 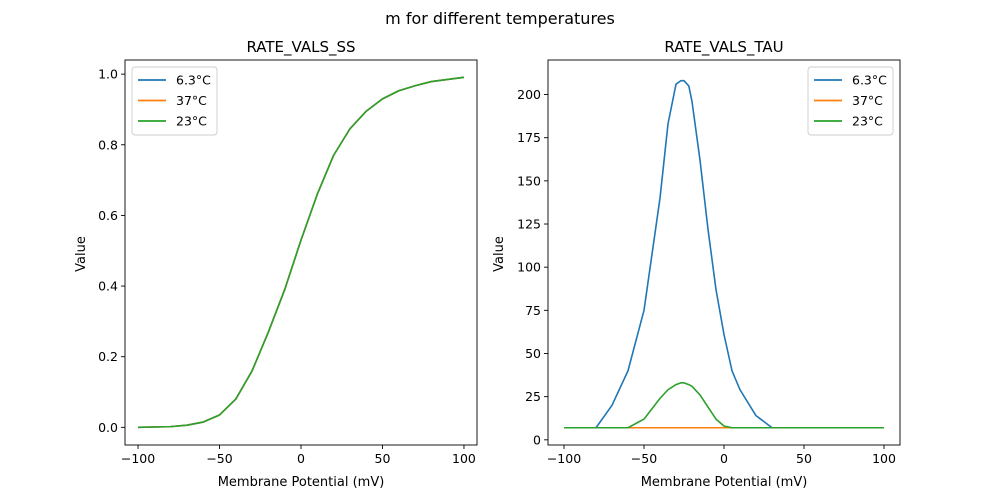 I want to click on tau-x-tick-label: −100, so click(x=564, y=458).